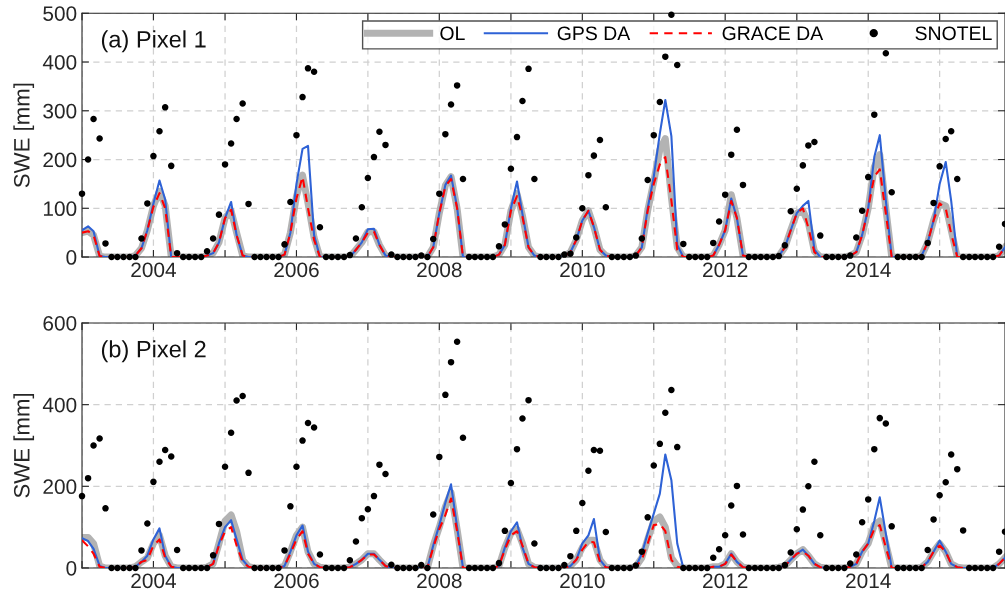 Image resolution: width=1005 pixels, height=602 pixels. I want to click on legend-label: GRACE DA, so click(773, 33).